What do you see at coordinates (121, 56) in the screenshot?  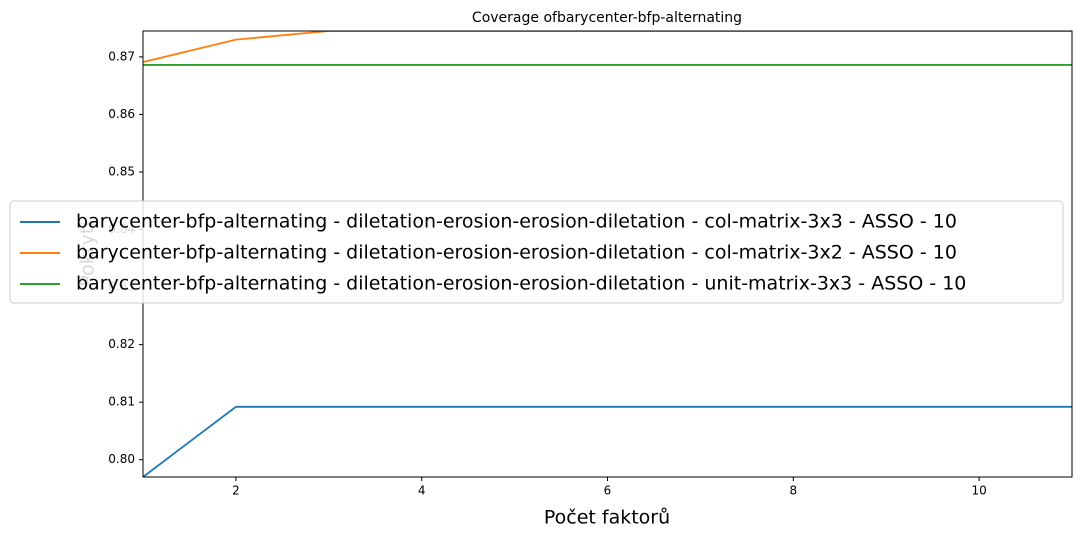 I see `y-tick-label: 0.87` at bounding box center [121, 56].